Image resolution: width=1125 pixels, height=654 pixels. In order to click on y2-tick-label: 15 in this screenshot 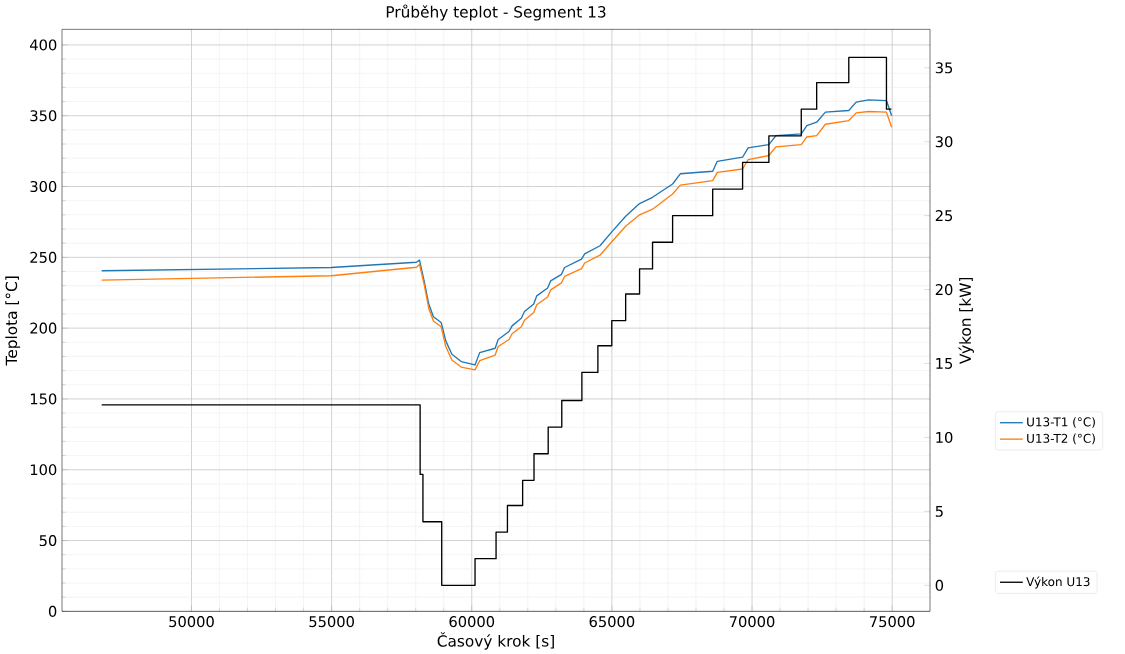, I will do `click(944, 363)`.